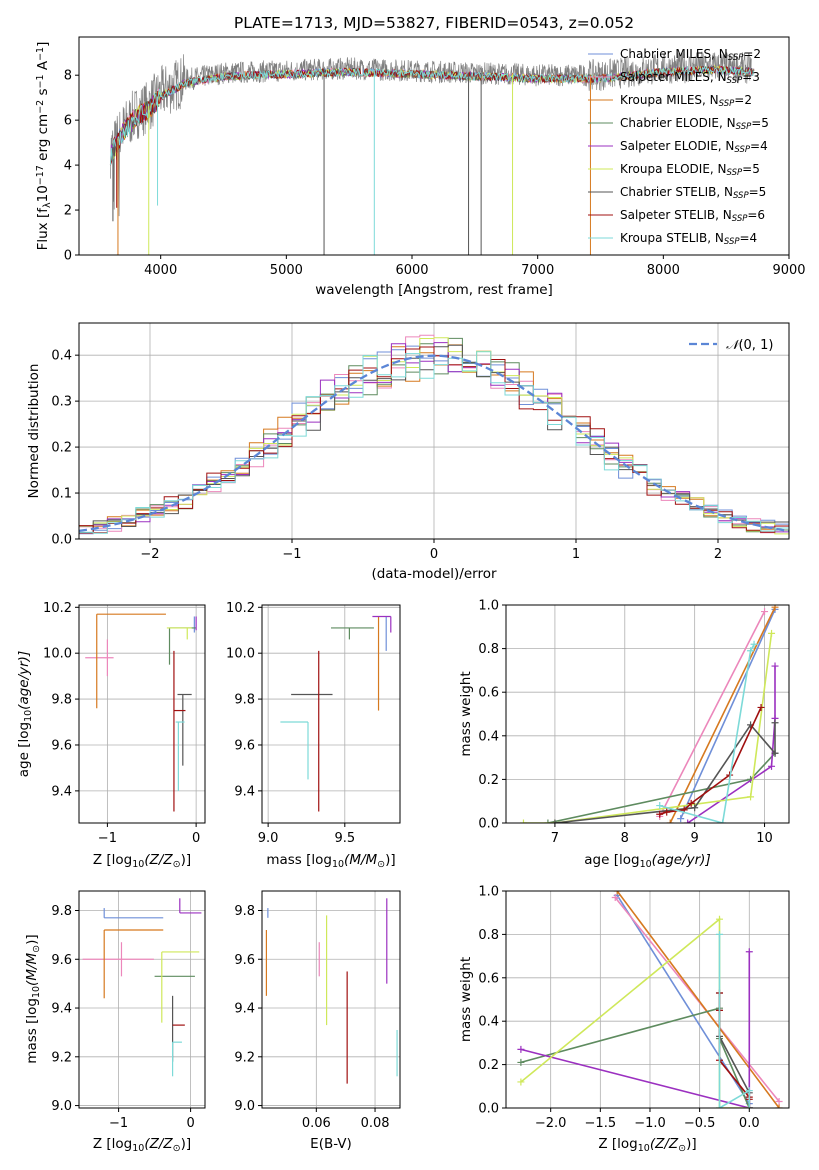 The width and height of the screenshot is (819, 1170). What do you see at coordinates (47, 205) in the screenshot?
I see `label-fragment: λ` at bounding box center [47, 205].